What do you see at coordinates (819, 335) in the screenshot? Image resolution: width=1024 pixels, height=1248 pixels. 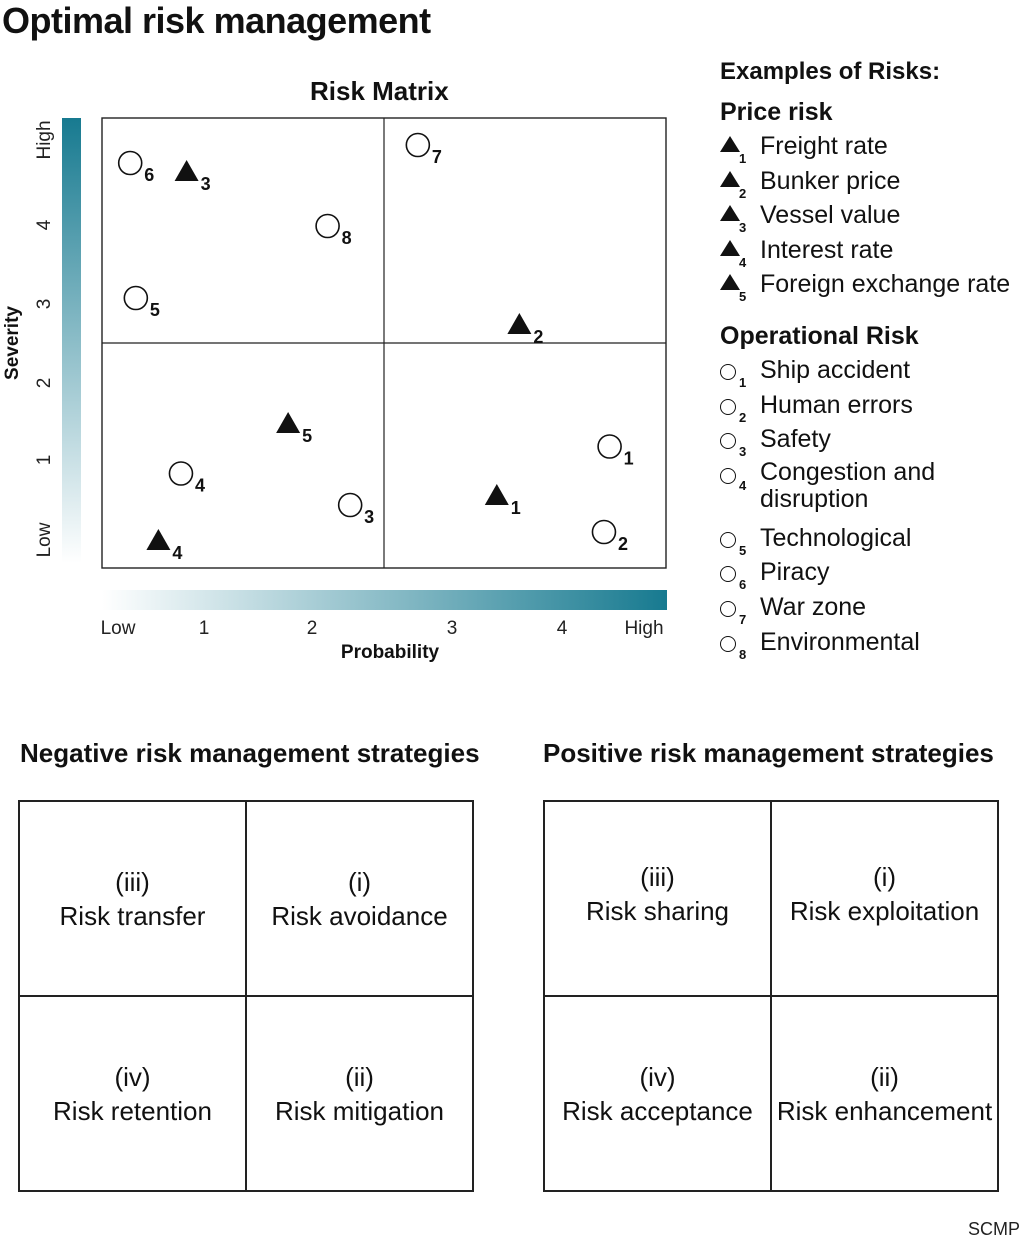 I see `legend-operational-title: Operational Risk` at bounding box center [819, 335].